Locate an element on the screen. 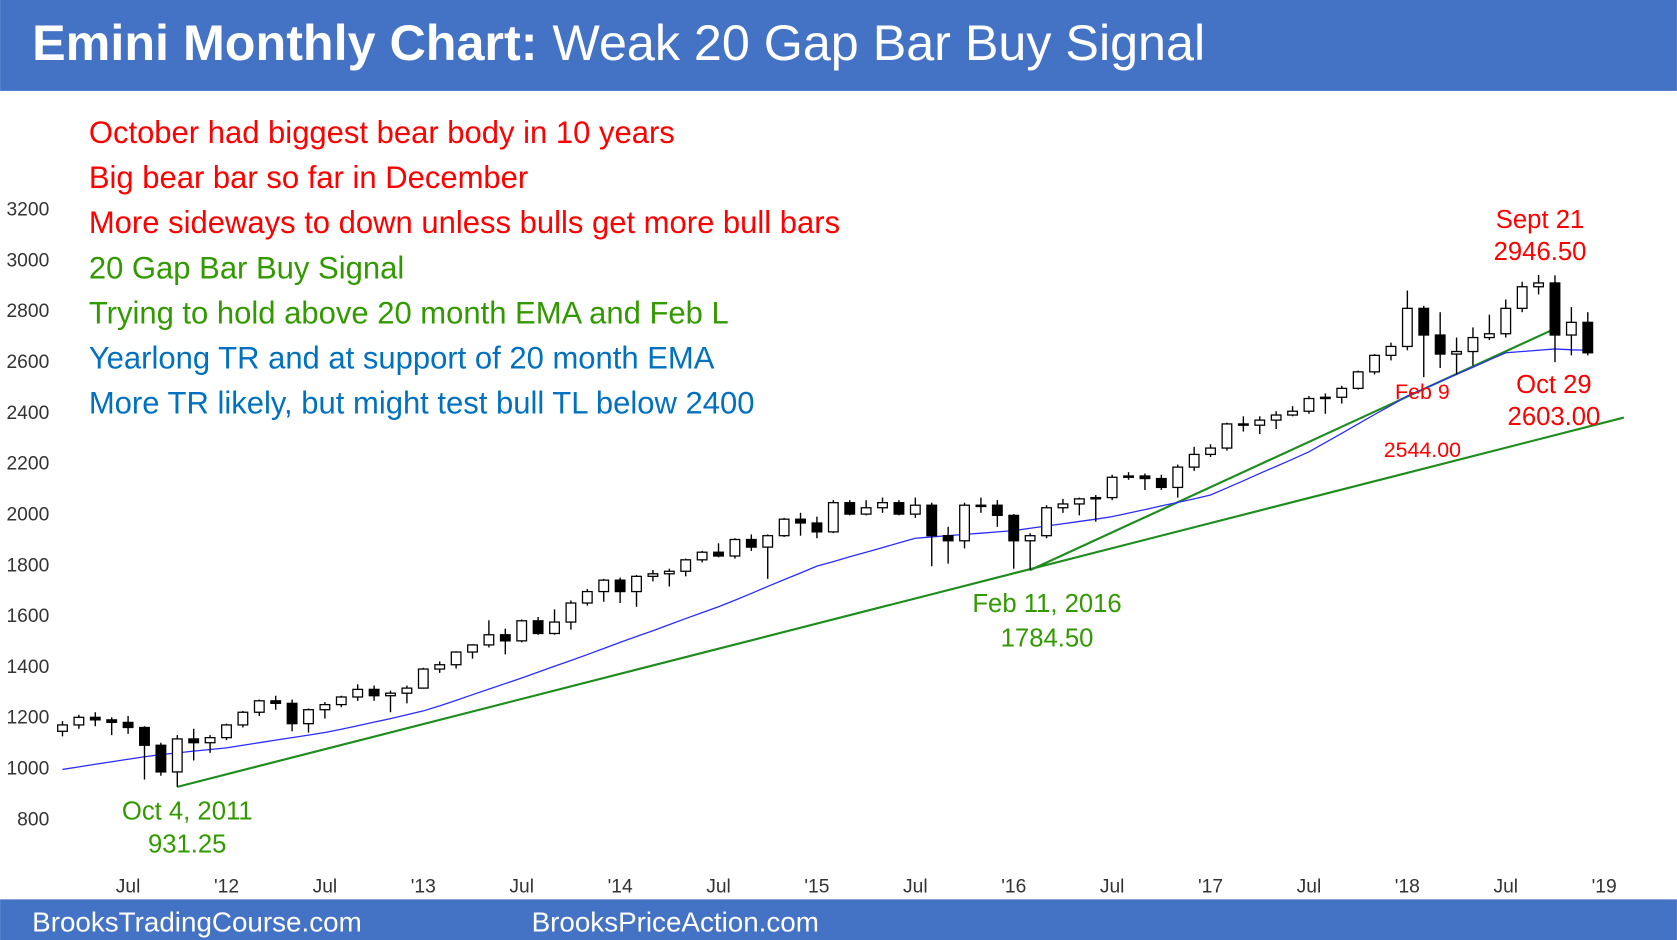 The height and width of the screenshot is (940, 1677). footer-bar is located at coordinates (838, 919).